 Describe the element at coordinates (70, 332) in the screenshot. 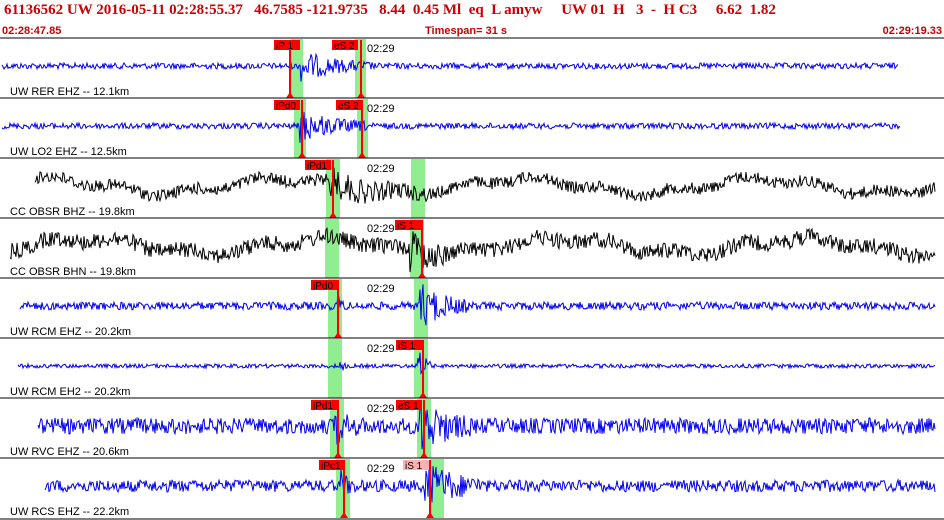

I see `channel-label: UW RCM EHZ -- 20.2km` at that location.